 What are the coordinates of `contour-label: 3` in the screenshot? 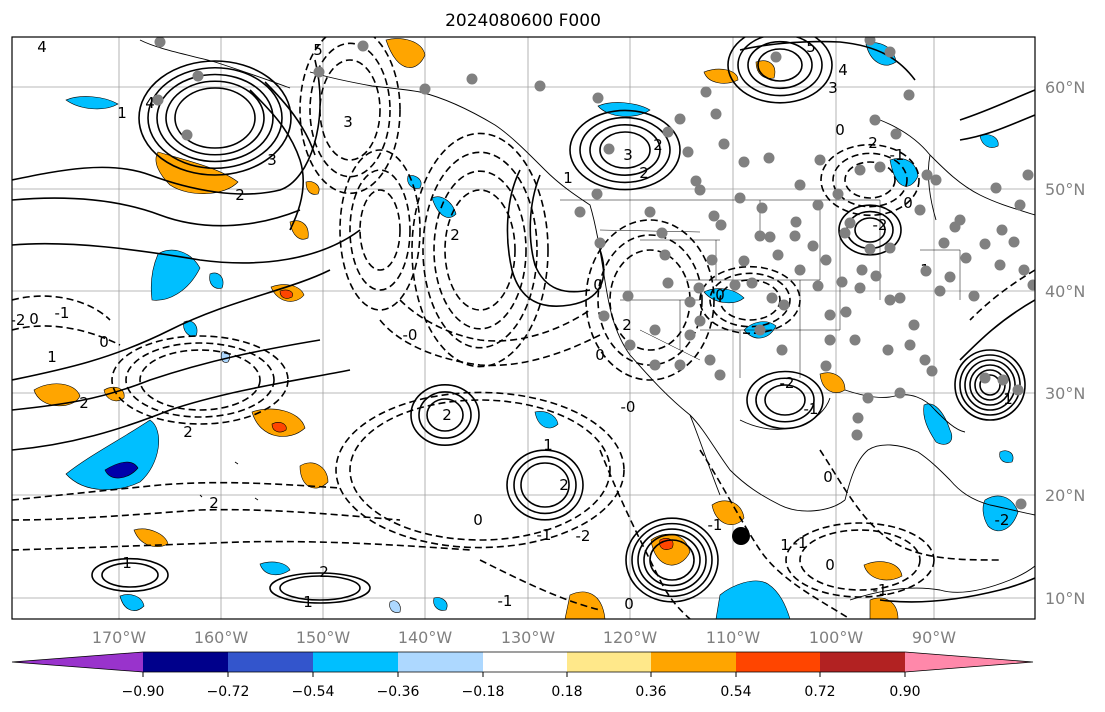 It's located at (348, 122).